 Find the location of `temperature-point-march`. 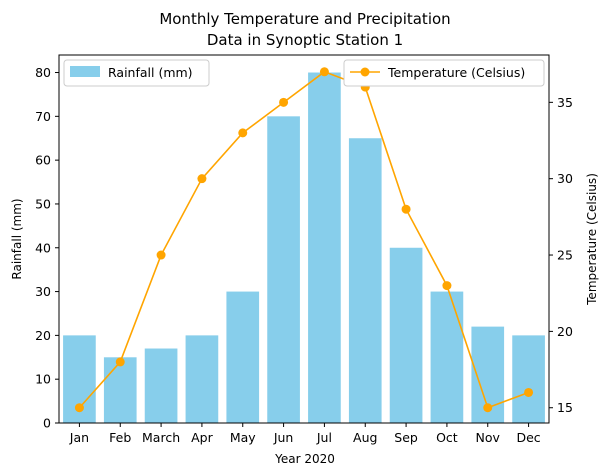

temperature-point-march is located at coordinates (161, 255).